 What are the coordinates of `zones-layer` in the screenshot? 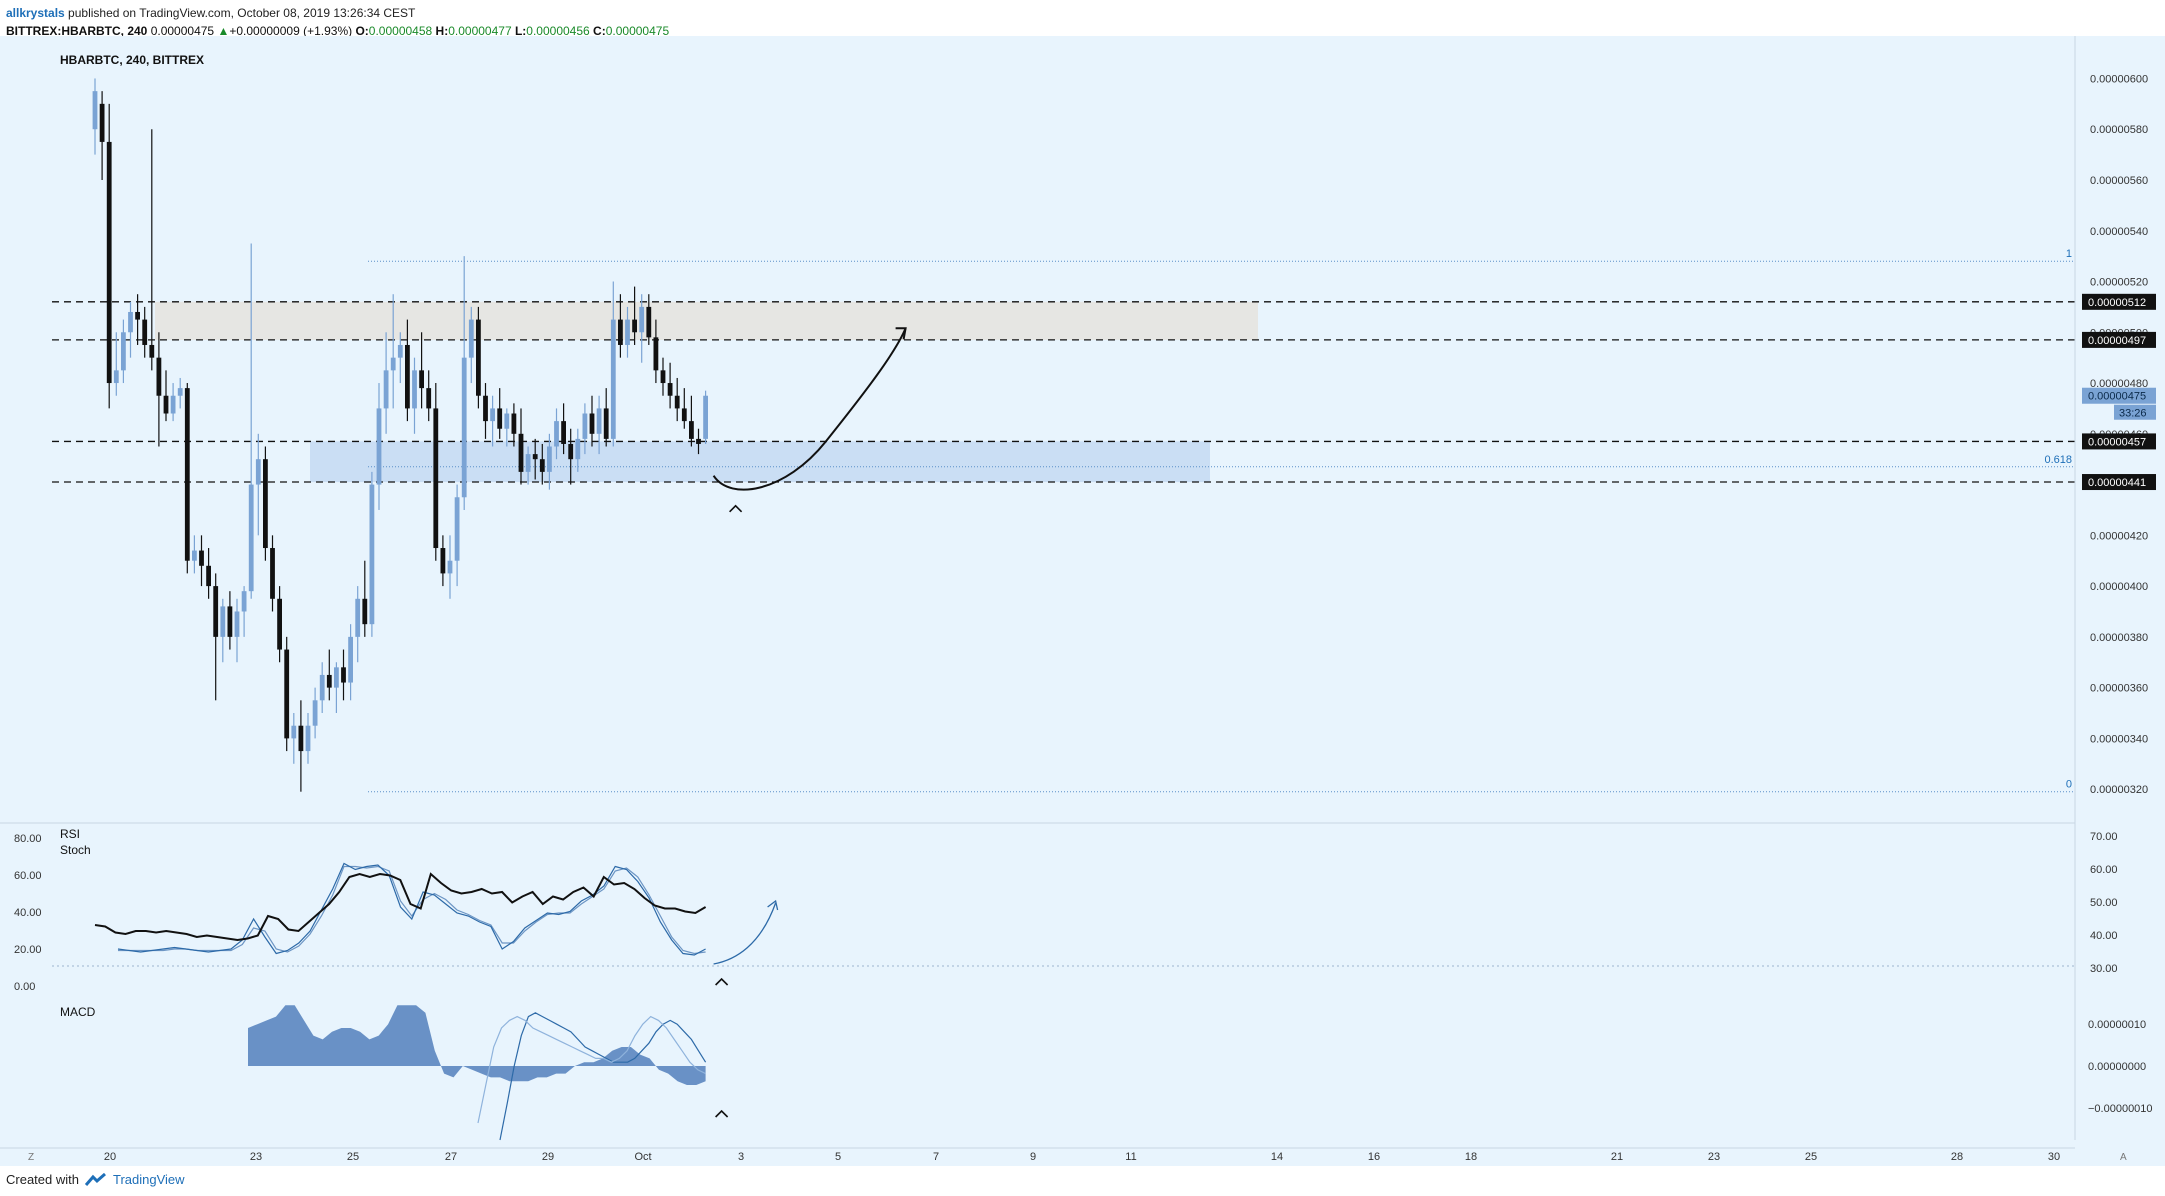 It's located at (706, 392).